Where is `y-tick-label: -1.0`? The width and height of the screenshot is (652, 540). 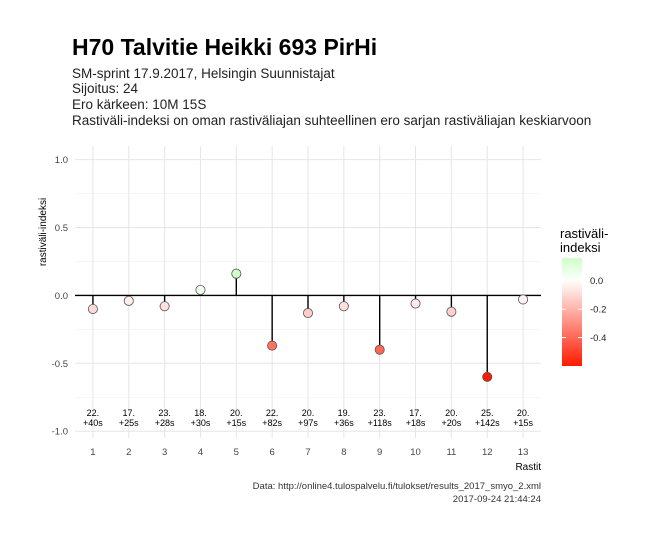
y-tick-label: -1.0 is located at coordinates (60, 432).